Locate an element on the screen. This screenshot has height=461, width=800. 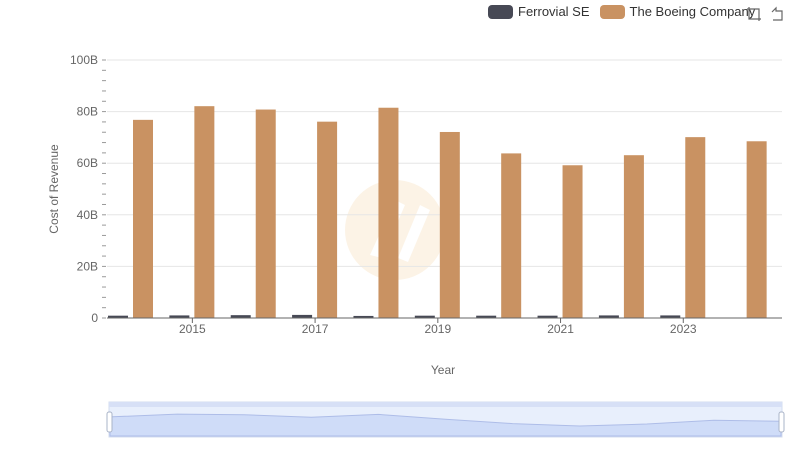
bar-ferrovial-2023 is located at coordinates (670, 316).